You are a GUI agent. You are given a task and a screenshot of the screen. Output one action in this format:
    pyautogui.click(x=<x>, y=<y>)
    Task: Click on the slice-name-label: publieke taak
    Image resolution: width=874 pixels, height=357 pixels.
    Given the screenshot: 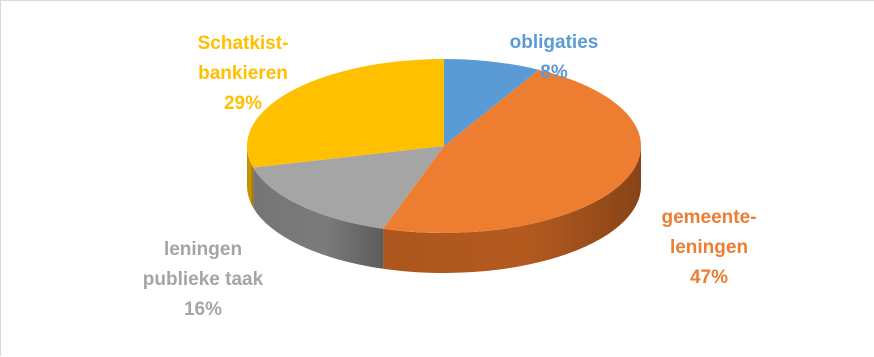 What is the action you would take?
    pyautogui.click(x=203, y=279)
    